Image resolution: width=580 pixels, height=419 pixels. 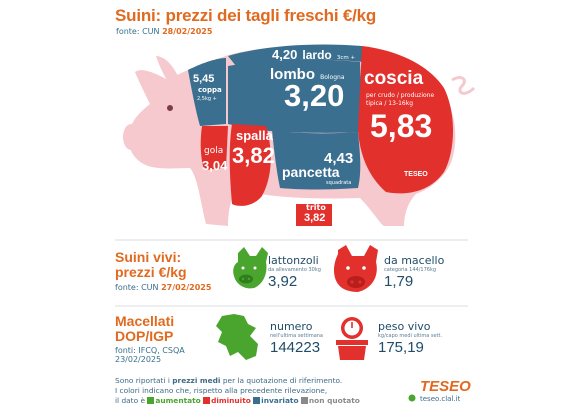 What do you see at coordinates (250, 268) in the screenshot?
I see `piglet-head-icon` at bounding box center [250, 268].